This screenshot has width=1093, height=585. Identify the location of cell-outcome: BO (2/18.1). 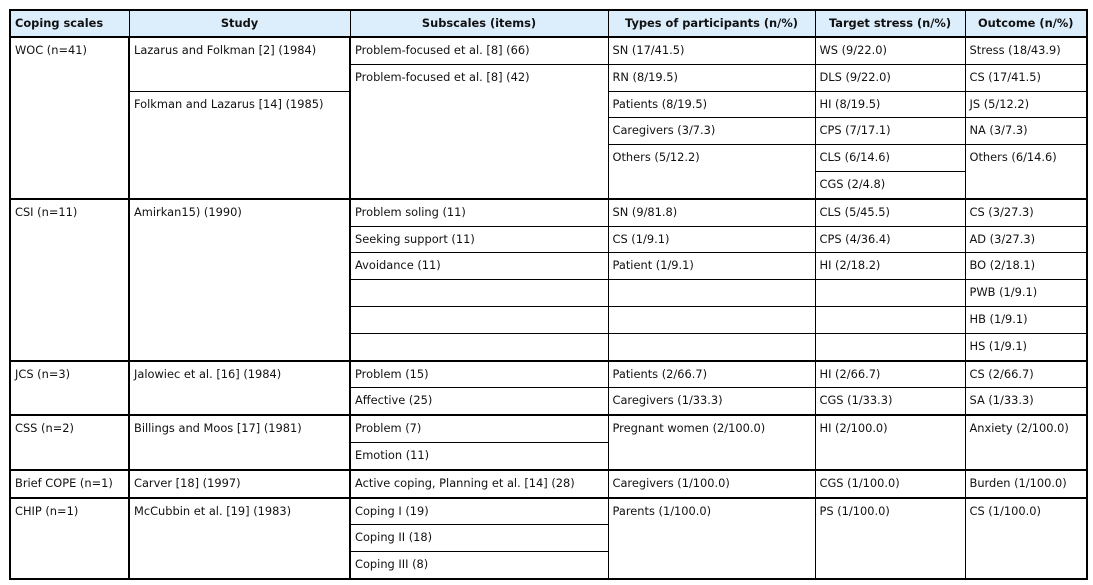
(1026, 266).